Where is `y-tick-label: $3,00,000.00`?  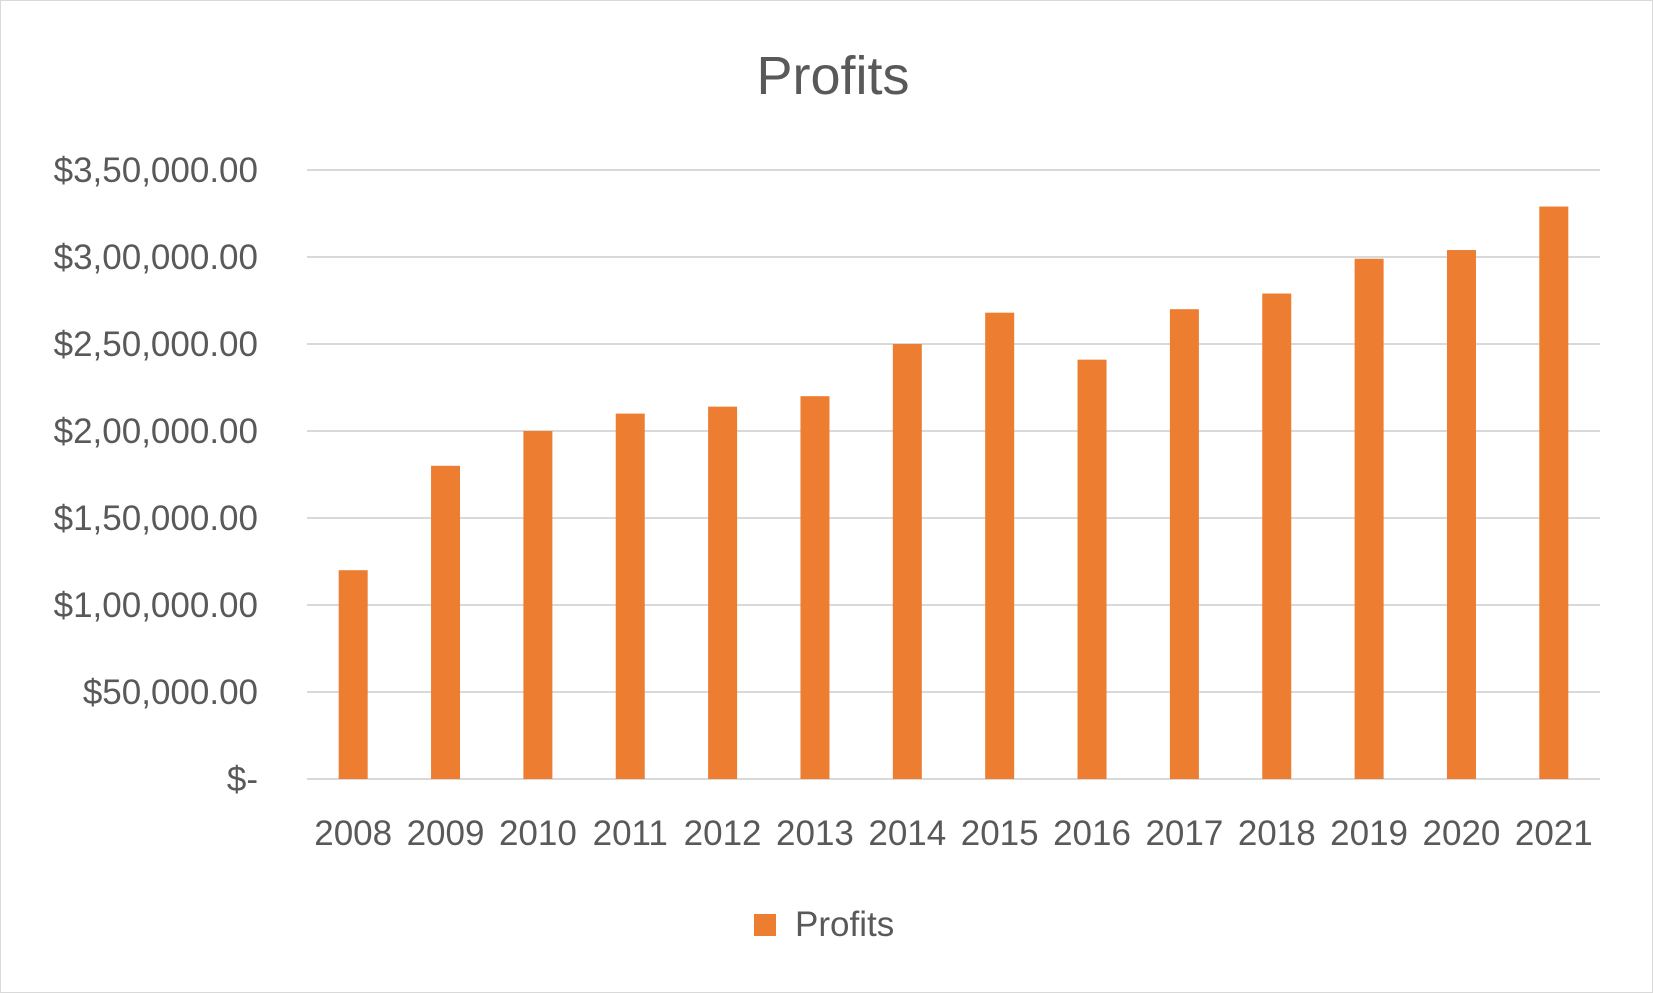 y-tick-label: $3,00,000.00 is located at coordinates (156, 257).